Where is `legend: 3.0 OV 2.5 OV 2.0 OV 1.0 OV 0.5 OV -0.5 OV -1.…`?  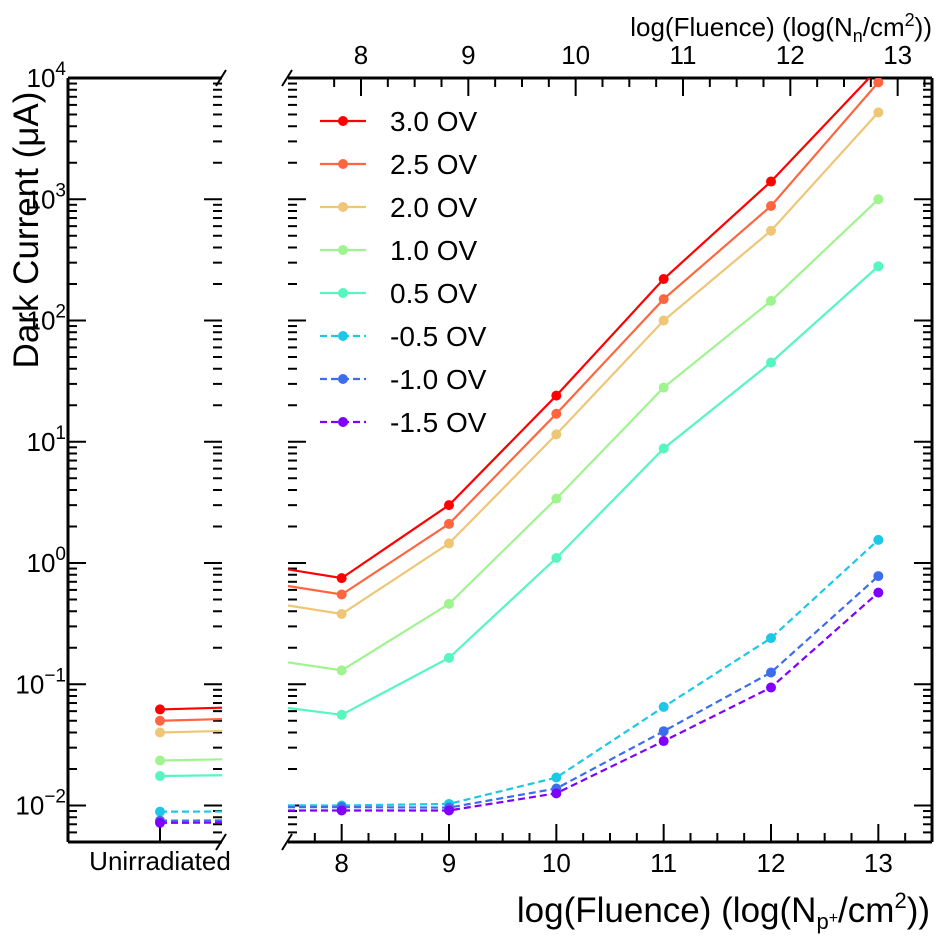 legend: 3.0 OV 2.5 OV 2.0 OV 1.0 OV 0.5 OV -0.5 OV -1.… is located at coordinates (403, 272).